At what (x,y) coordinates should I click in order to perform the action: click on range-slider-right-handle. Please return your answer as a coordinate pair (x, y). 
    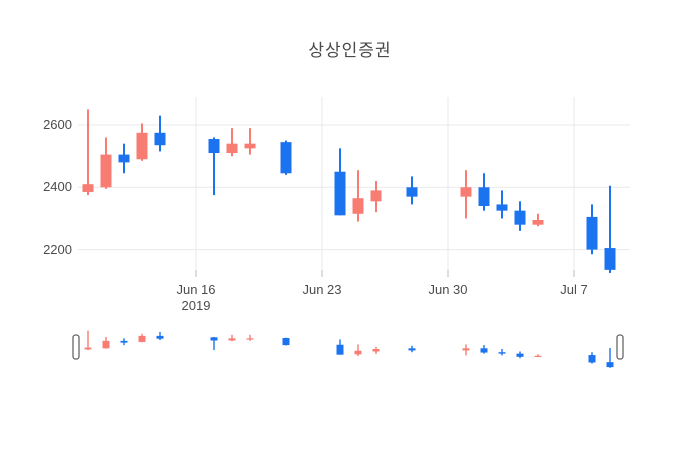
    Looking at the image, I should click on (620, 347).